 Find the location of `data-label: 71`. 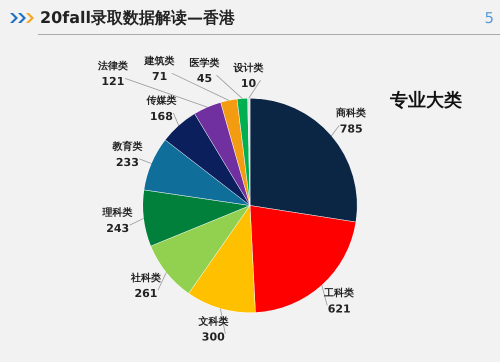

data-label: 71 is located at coordinates (160, 77).